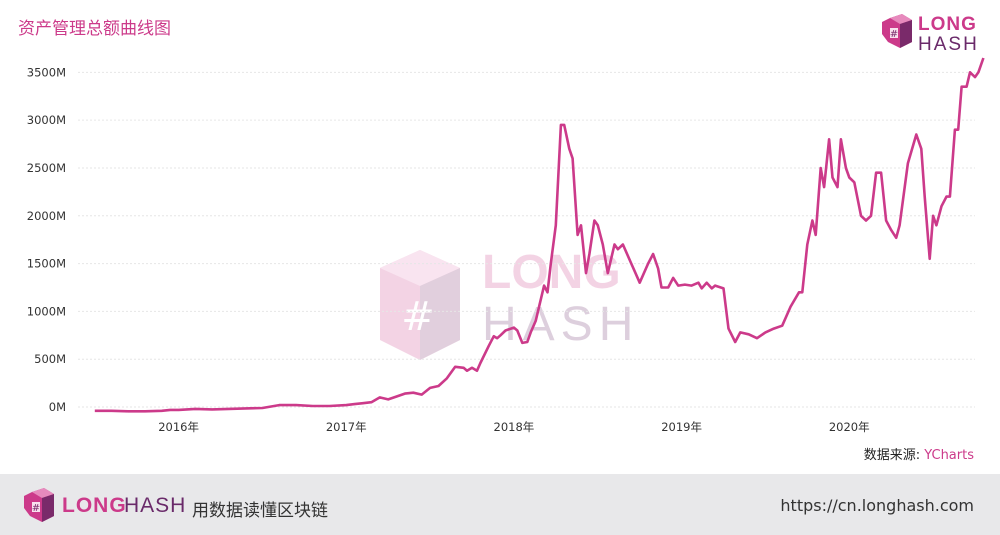  What do you see at coordinates (46, 216) in the screenshot?
I see `y-tick-label: 2000M` at bounding box center [46, 216].